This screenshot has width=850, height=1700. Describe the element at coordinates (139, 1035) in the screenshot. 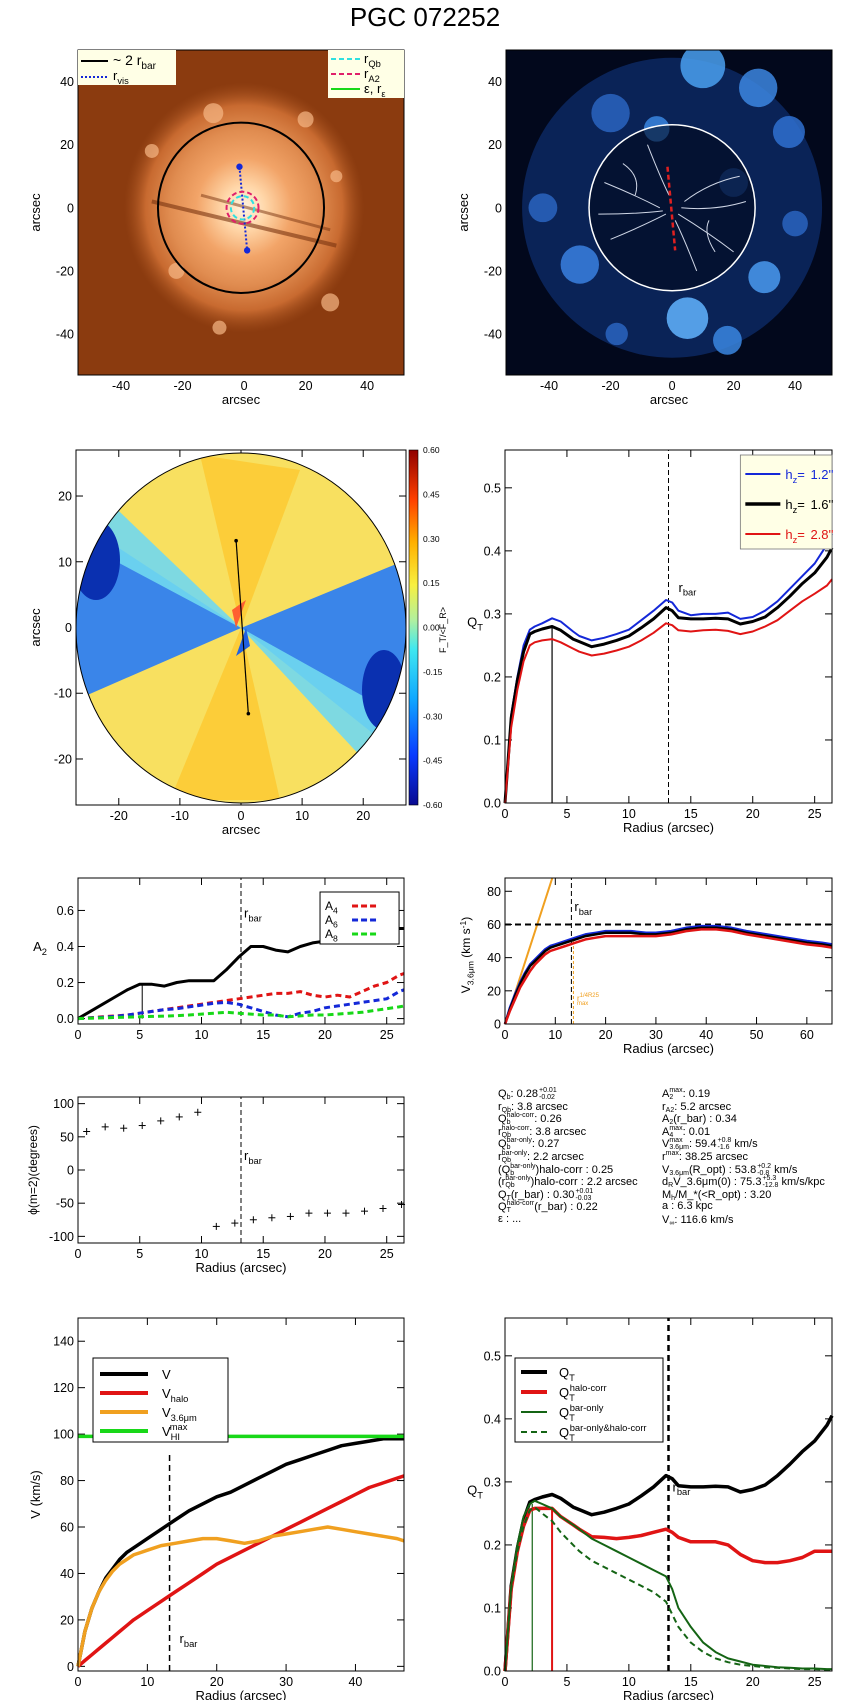

I see `x-tick-label: 5` at that location.